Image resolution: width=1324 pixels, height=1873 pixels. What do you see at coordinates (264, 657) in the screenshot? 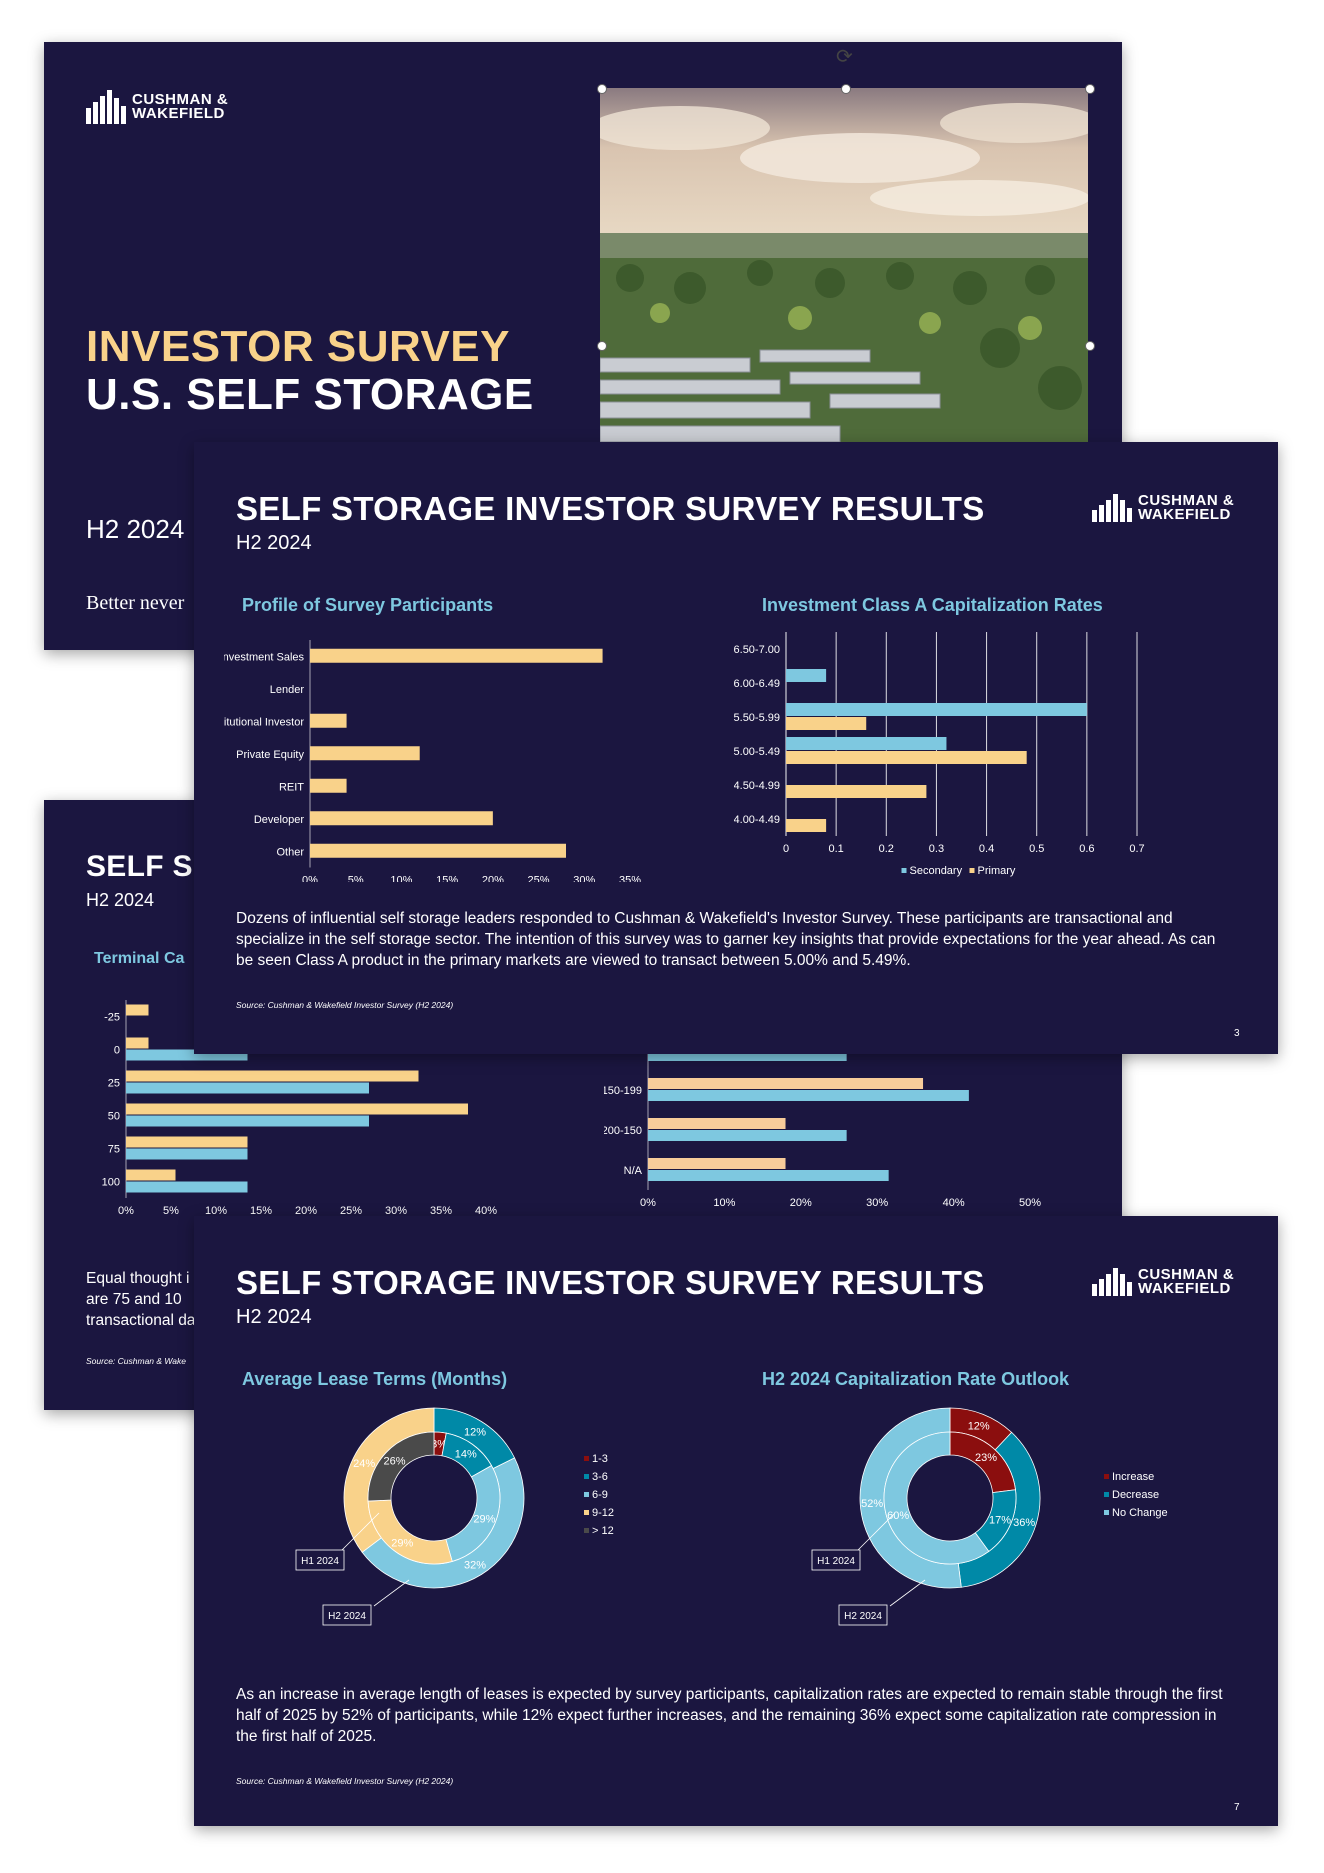
I see `category-label: Investment Sales` at bounding box center [264, 657].